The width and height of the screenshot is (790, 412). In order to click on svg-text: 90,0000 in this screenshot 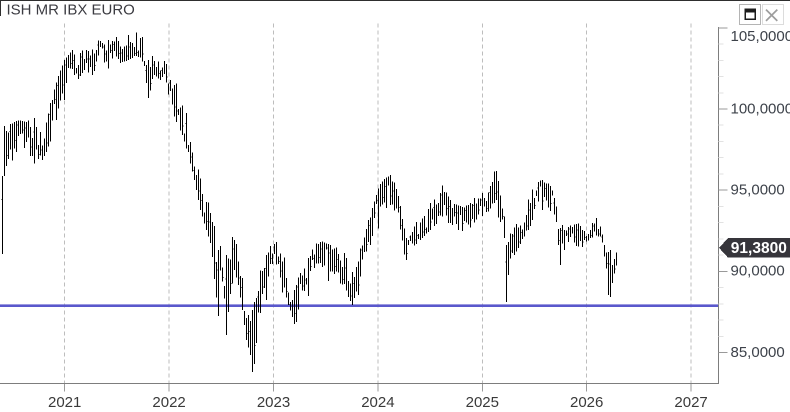, I will do `click(758, 271)`.